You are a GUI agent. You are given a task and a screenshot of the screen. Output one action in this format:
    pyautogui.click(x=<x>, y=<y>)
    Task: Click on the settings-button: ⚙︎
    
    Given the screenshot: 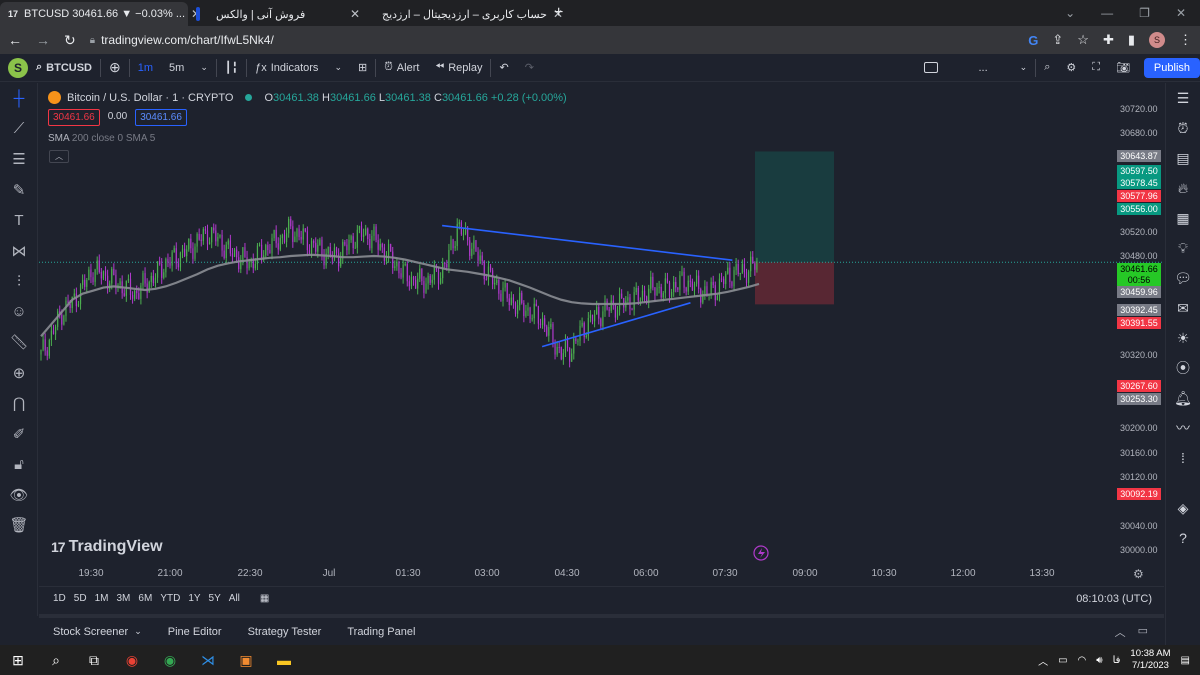 What is the action you would take?
    pyautogui.click(x=1071, y=68)
    